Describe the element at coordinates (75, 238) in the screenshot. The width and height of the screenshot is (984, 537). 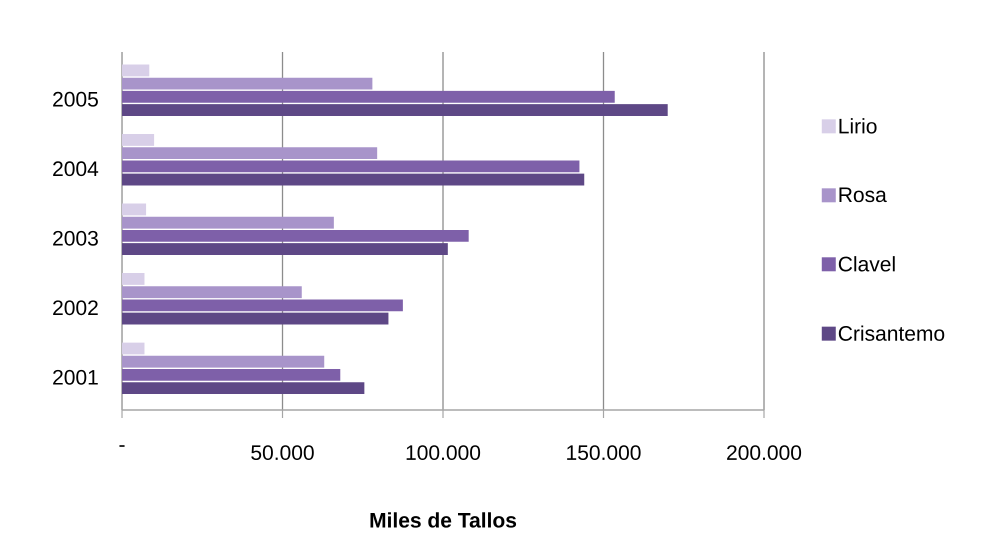
I see `y-tick-label: 2003` at that location.